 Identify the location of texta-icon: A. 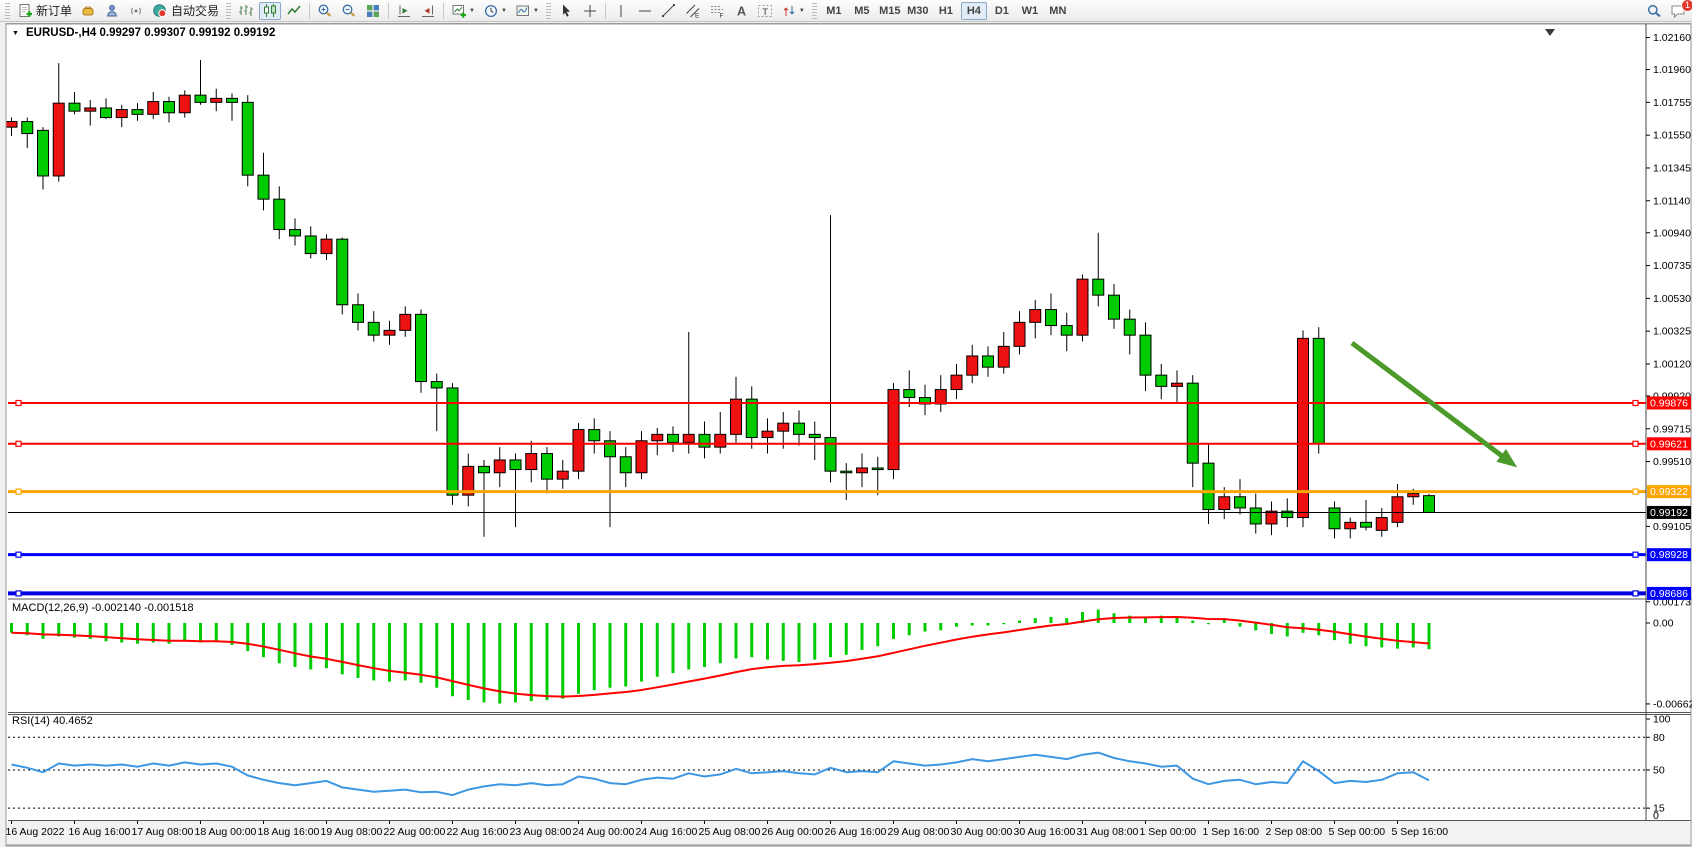
(741, 11).